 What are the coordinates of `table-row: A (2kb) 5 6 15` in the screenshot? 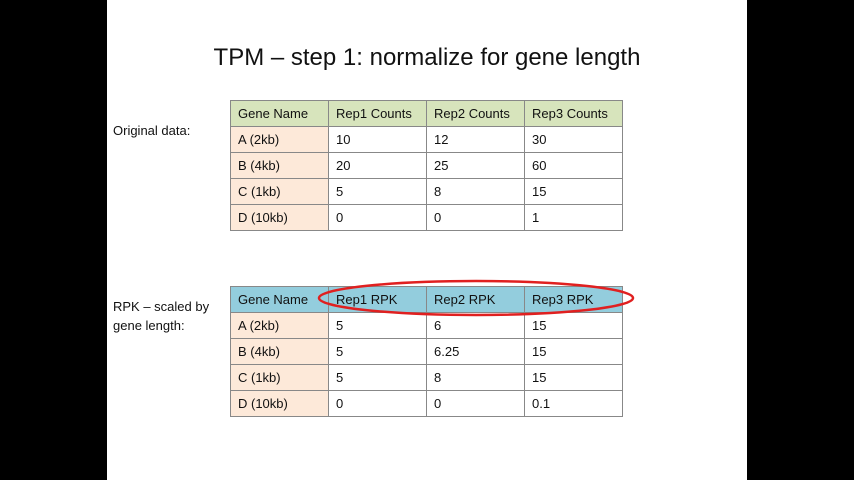 It's located at (426, 325).